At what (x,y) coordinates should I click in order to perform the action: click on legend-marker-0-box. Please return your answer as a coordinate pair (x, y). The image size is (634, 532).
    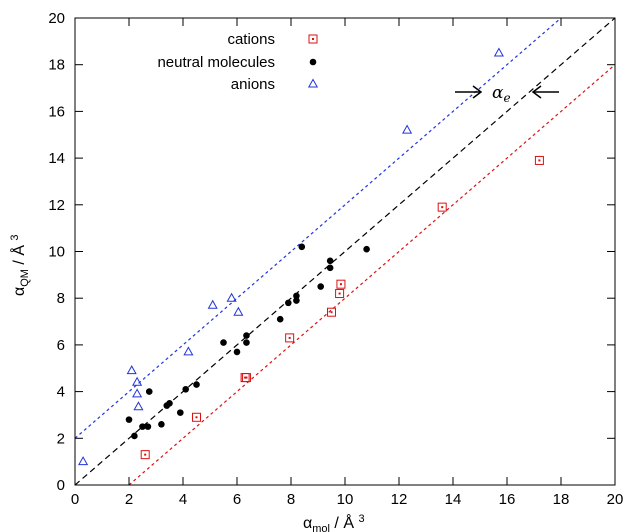
    Looking at the image, I should click on (313, 39).